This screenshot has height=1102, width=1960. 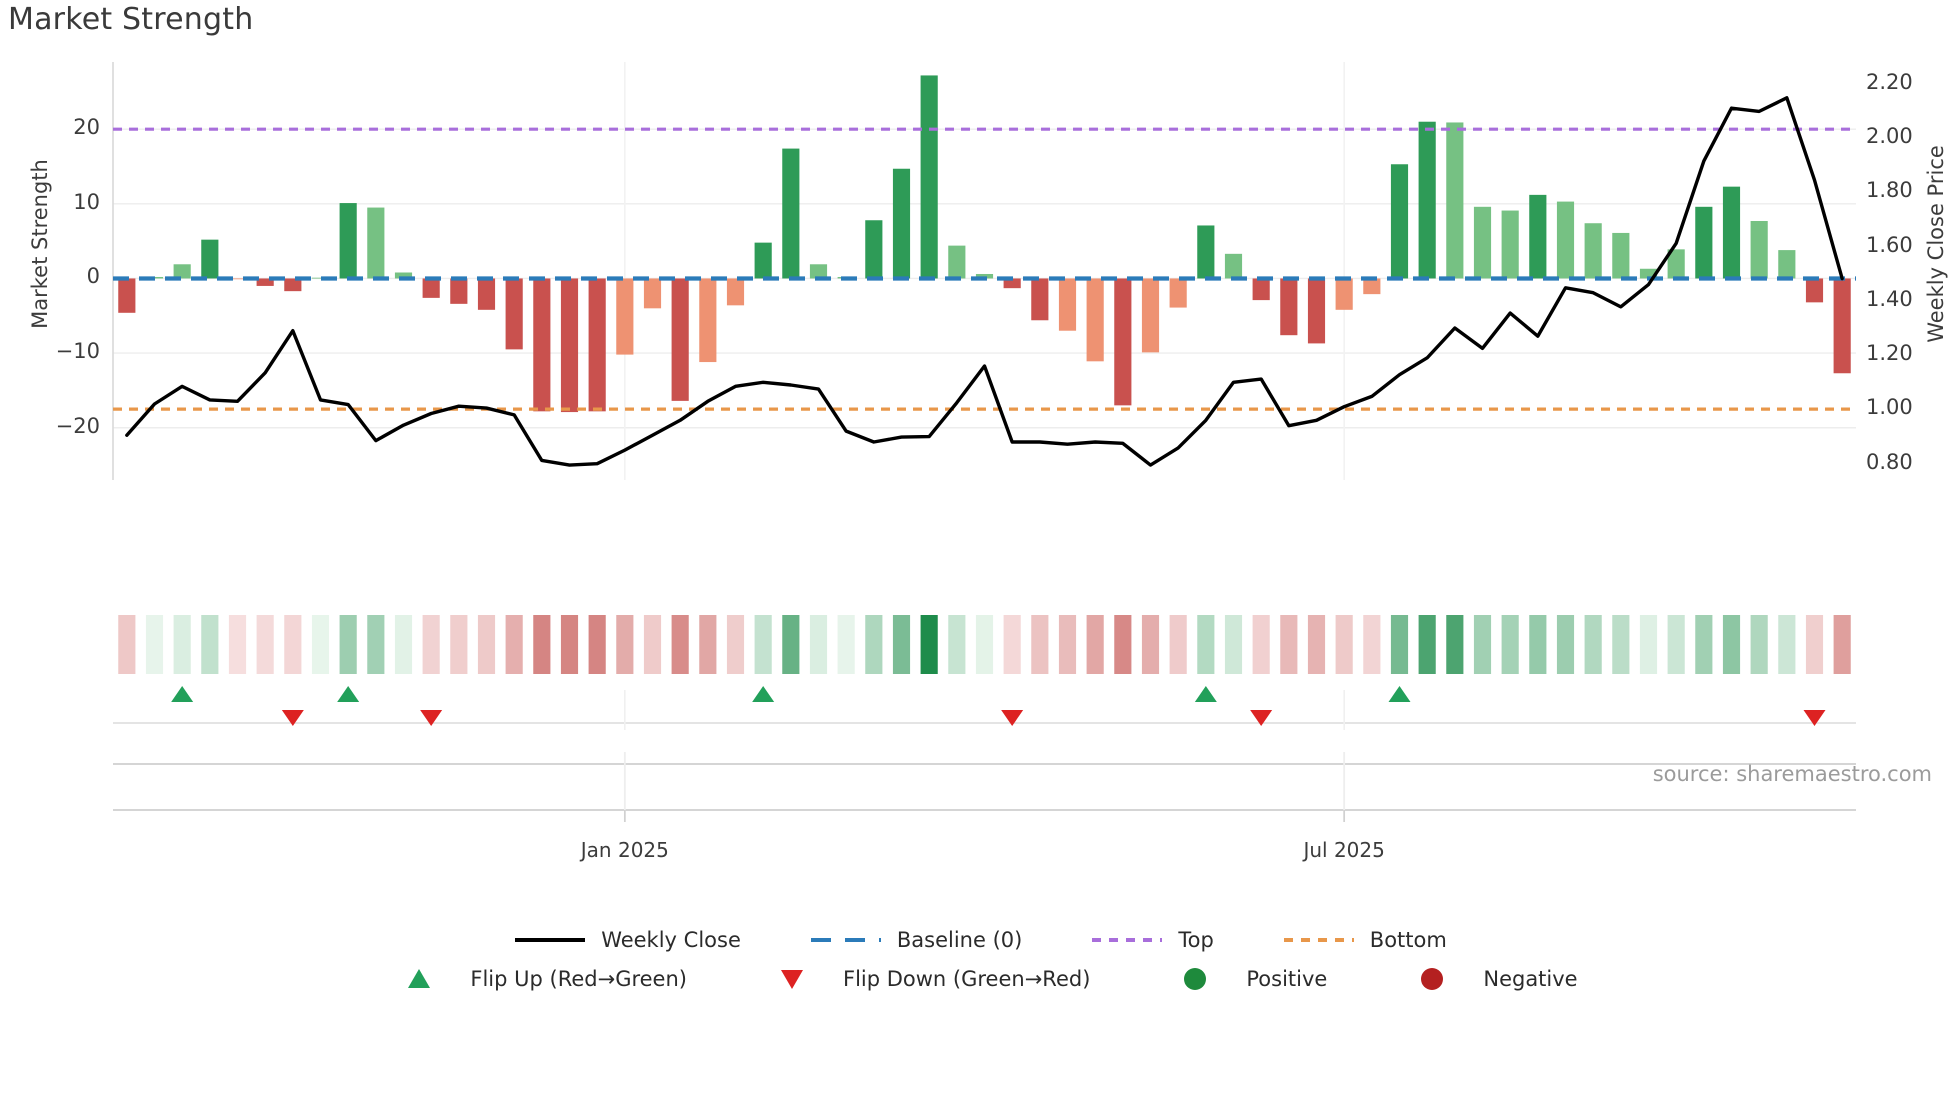 I want to click on legend-item: Top, so click(x=1152, y=940).